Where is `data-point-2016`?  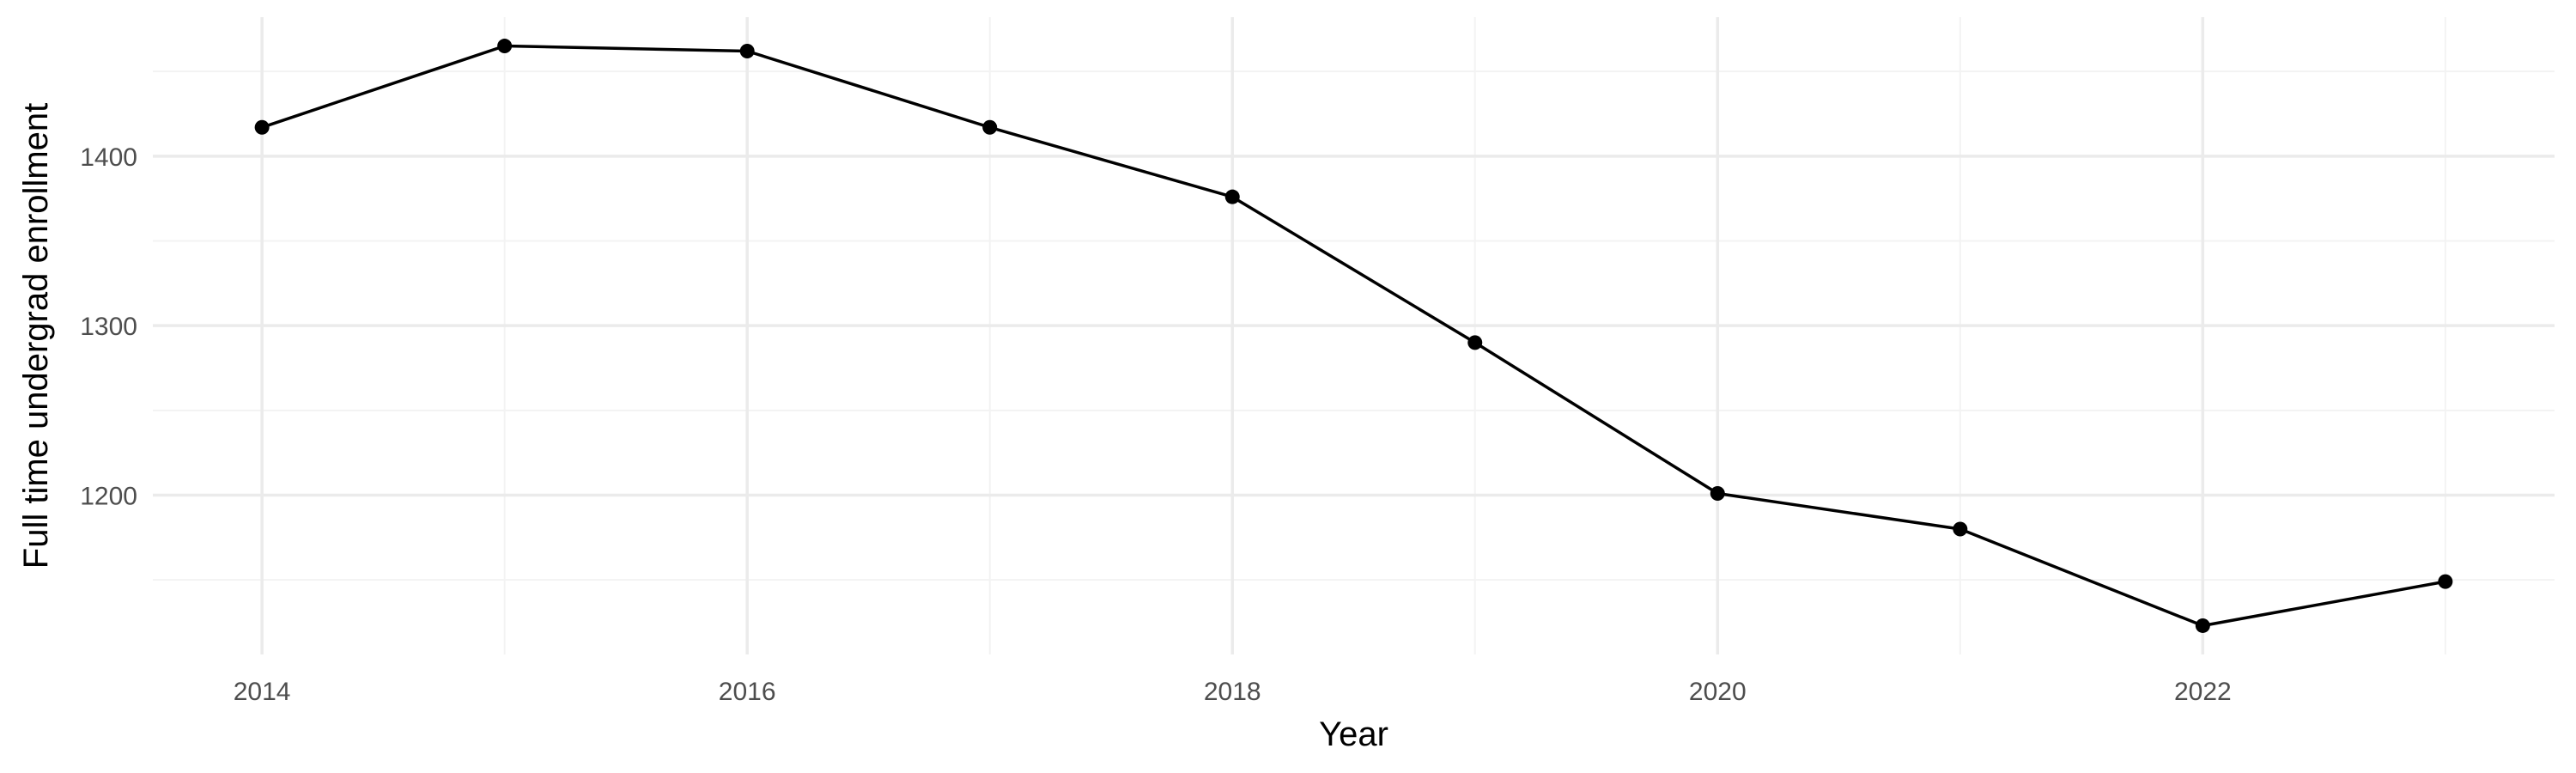 data-point-2016 is located at coordinates (747, 50).